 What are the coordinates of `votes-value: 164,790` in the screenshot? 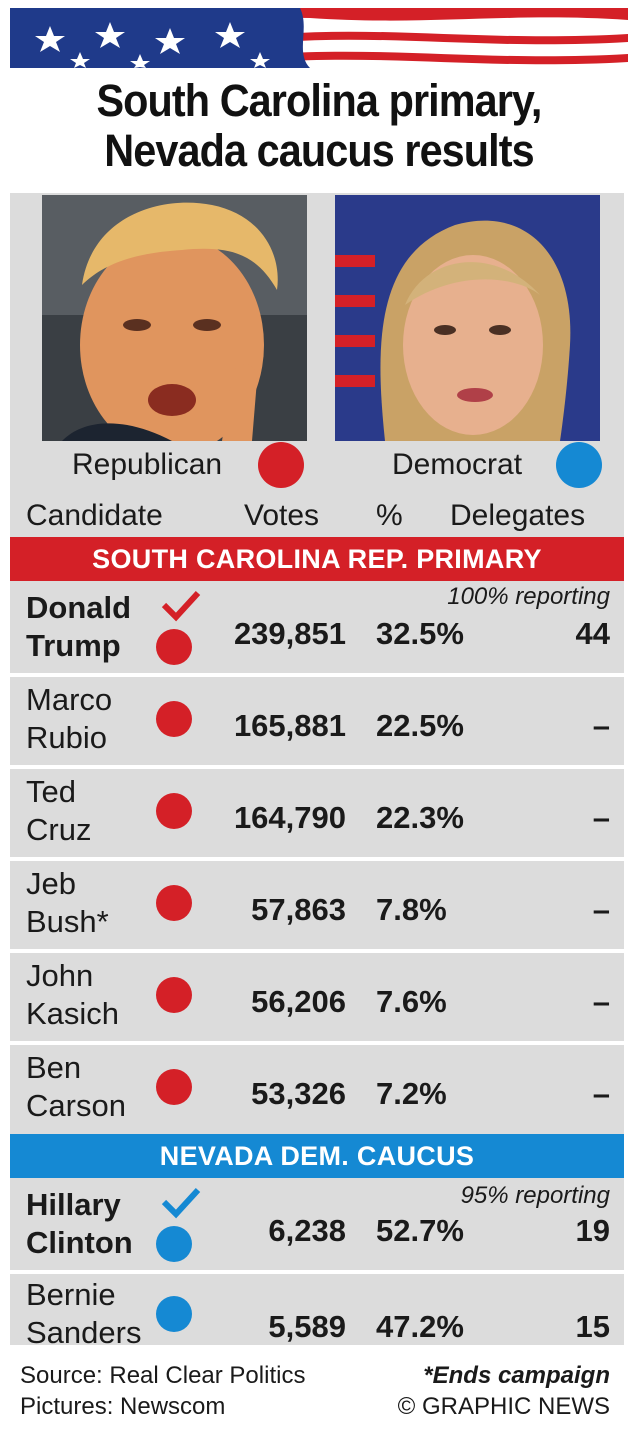 It's located at (289, 817).